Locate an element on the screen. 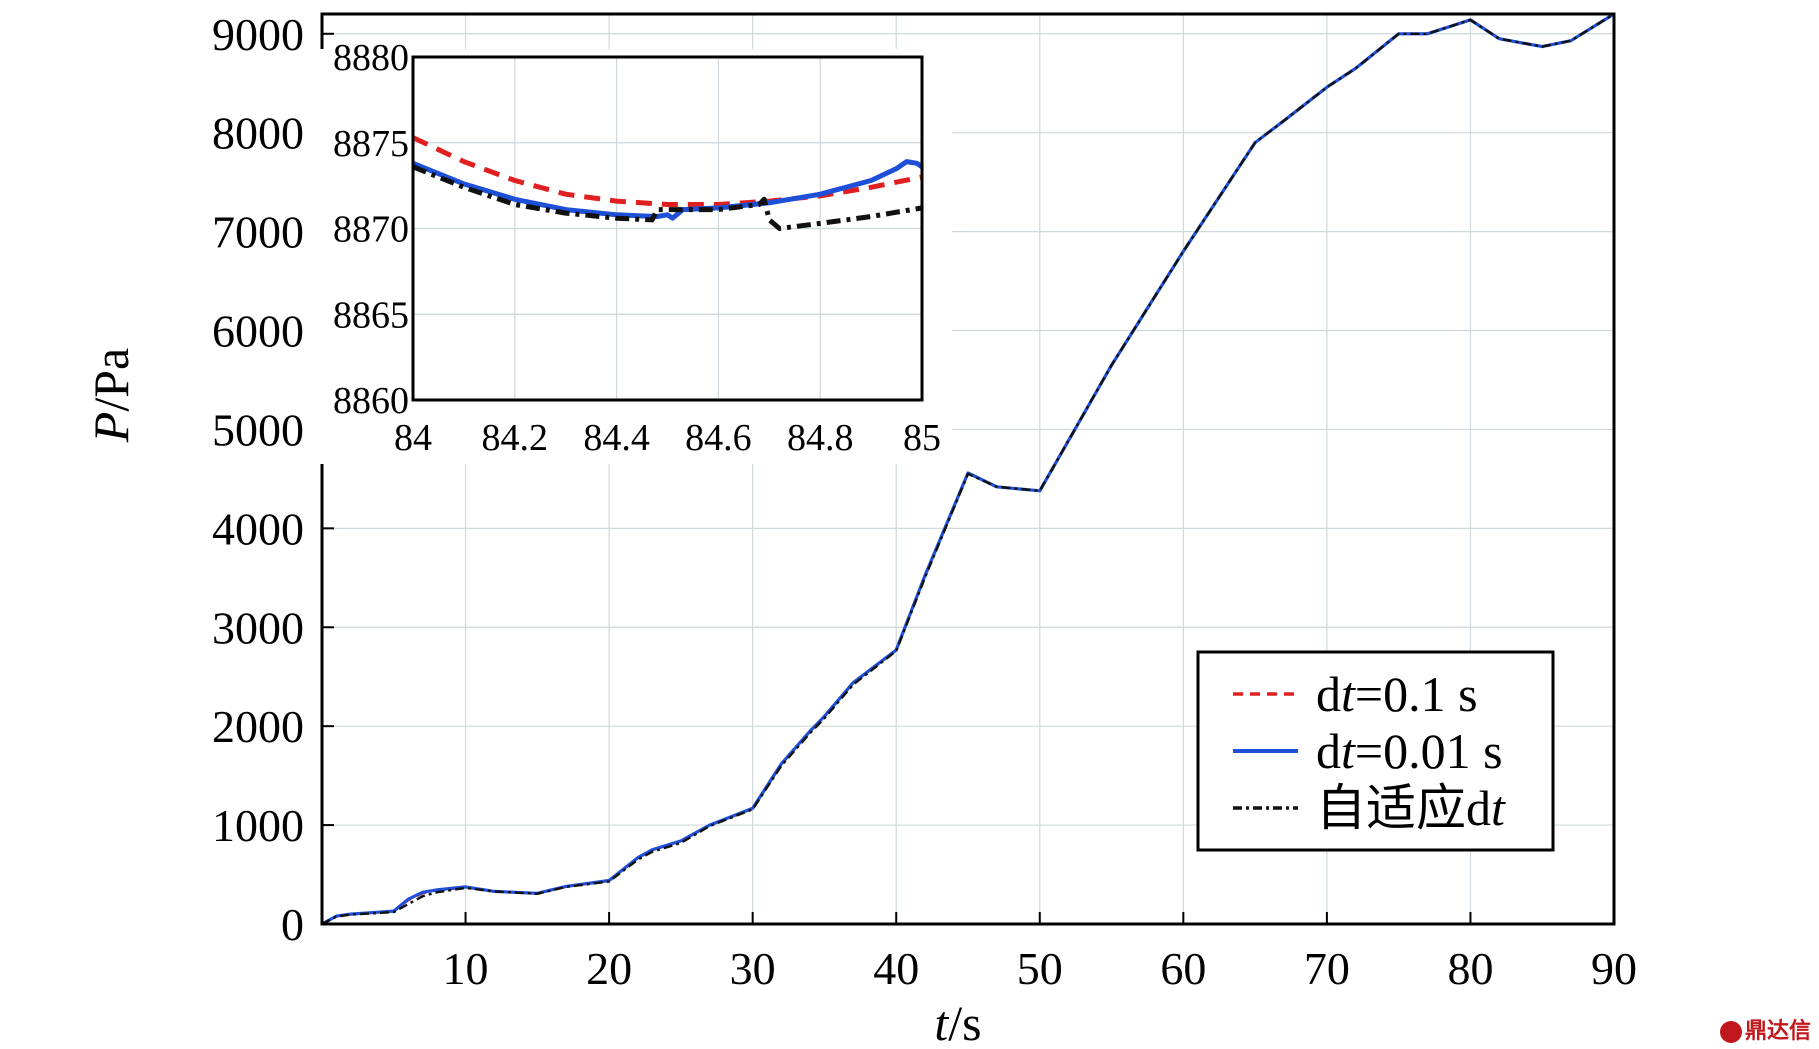 The image size is (1819, 1049). y-tick-label: 2000 is located at coordinates (258, 726).